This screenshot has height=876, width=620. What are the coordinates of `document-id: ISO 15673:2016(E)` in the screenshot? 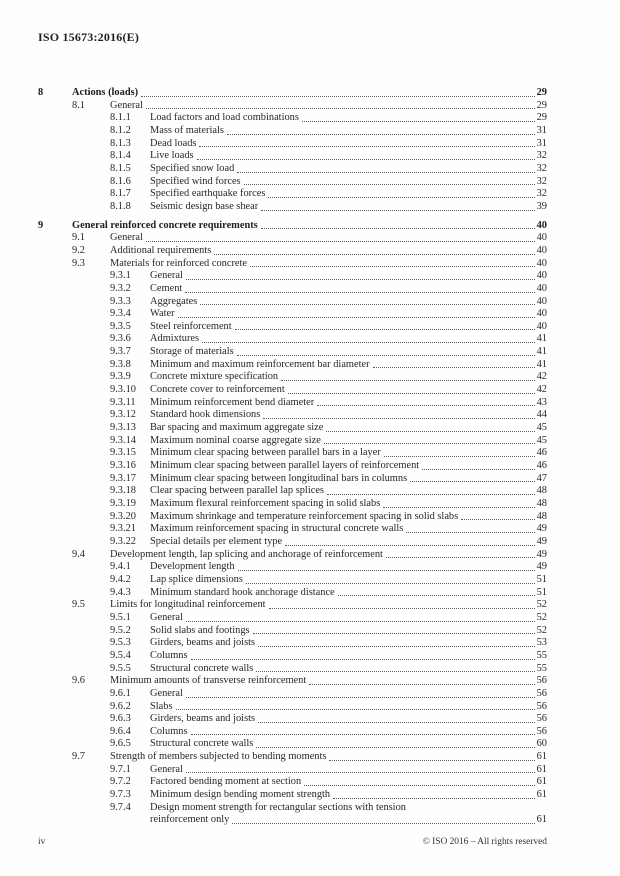 It's located at (89, 37).